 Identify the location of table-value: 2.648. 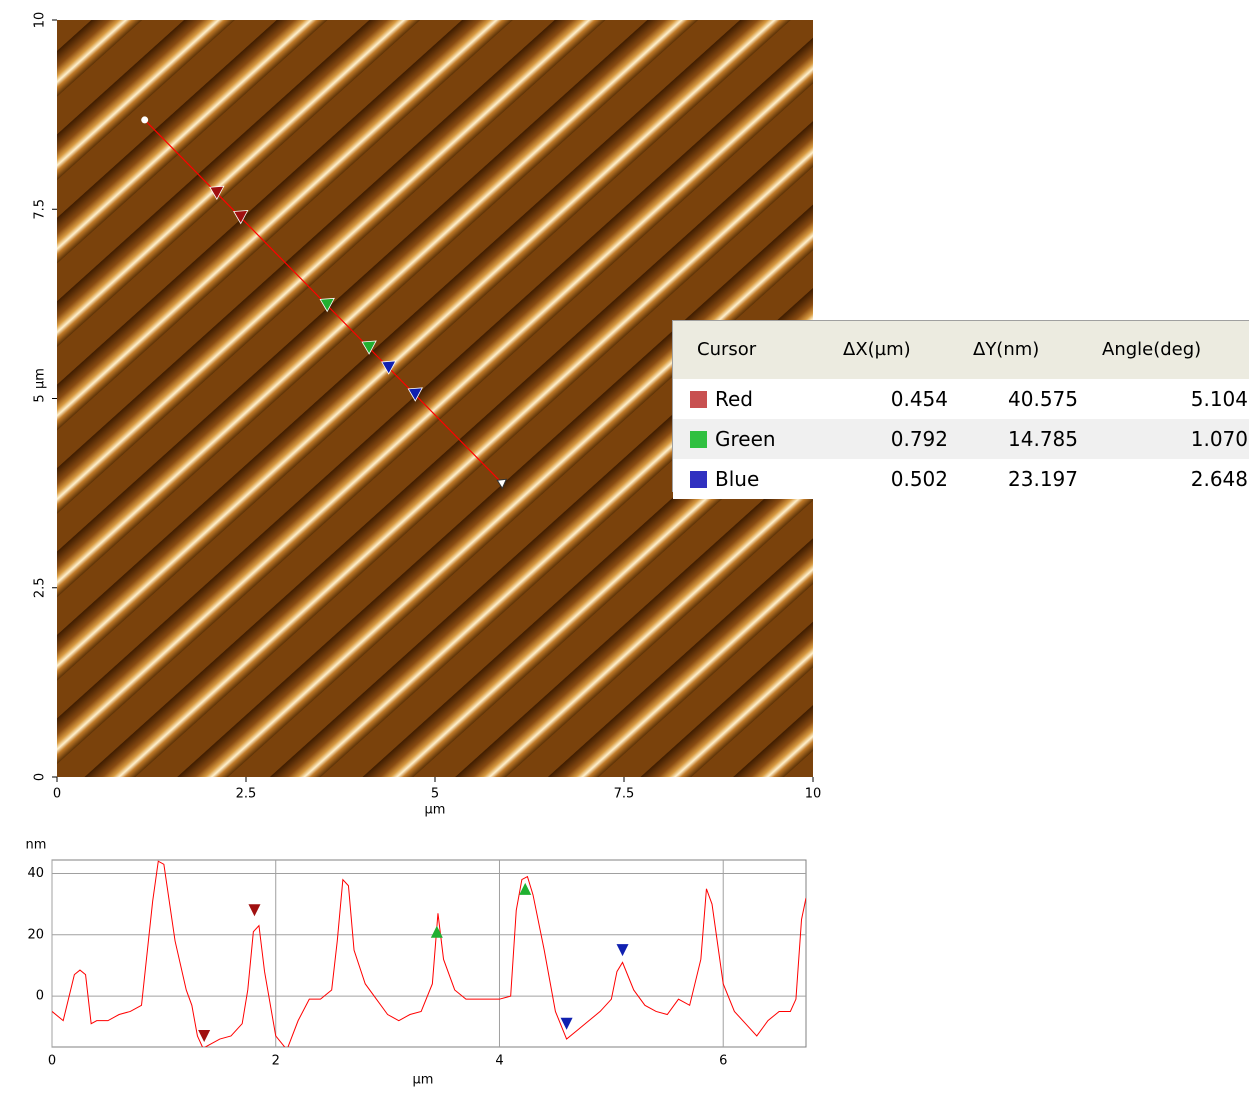
(1219, 479).